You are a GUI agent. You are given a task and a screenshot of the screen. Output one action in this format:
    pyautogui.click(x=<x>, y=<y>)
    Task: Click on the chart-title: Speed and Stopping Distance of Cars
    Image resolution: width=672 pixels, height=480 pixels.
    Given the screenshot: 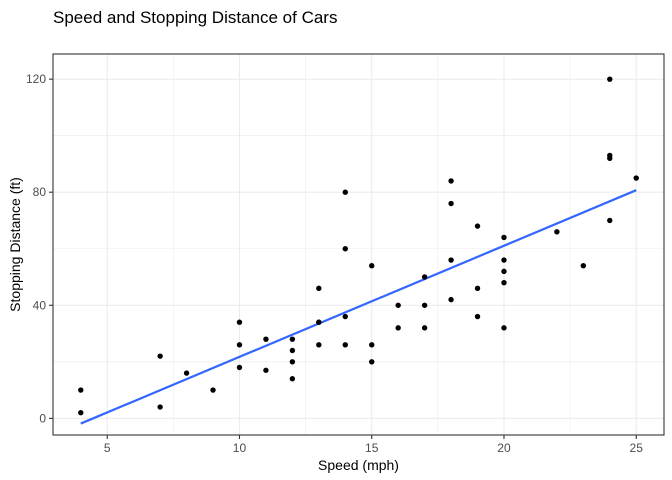 What is the action you would take?
    pyautogui.click(x=195, y=17)
    